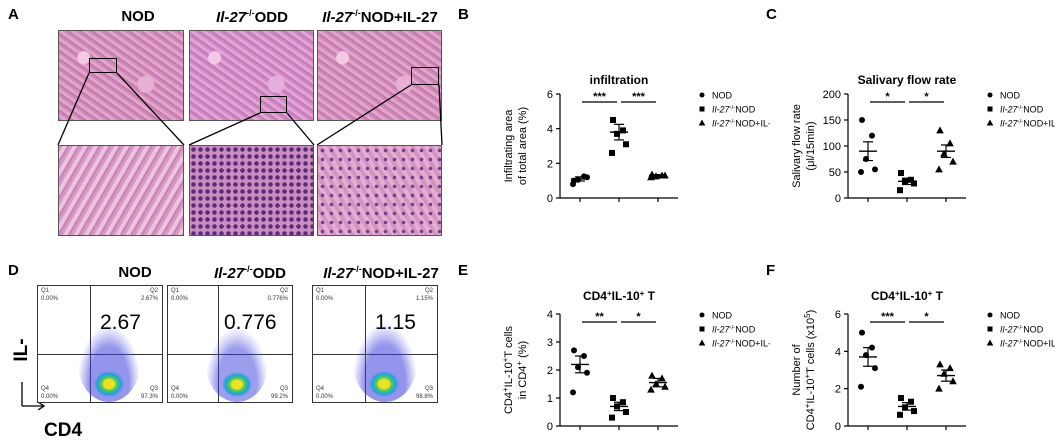  What do you see at coordinates (811, 312) in the screenshot?
I see `text-part: )` at bounding box center [811, 312].